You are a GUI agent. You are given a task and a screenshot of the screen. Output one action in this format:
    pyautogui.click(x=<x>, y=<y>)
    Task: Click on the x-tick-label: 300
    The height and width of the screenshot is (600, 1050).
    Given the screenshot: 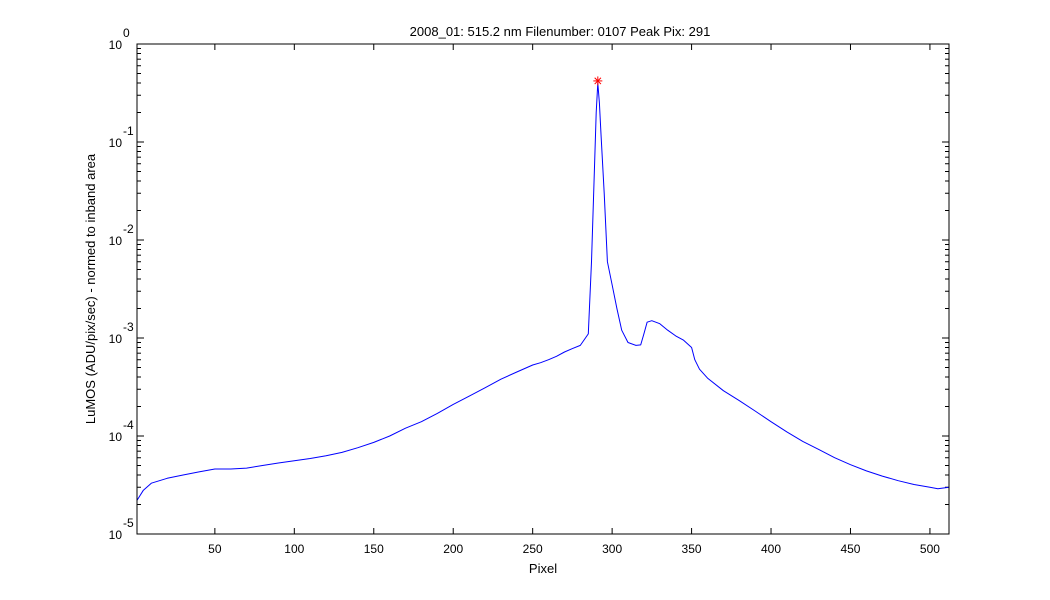 What is the action you would take?
    pyautogui.click(x=612, y=549)
    